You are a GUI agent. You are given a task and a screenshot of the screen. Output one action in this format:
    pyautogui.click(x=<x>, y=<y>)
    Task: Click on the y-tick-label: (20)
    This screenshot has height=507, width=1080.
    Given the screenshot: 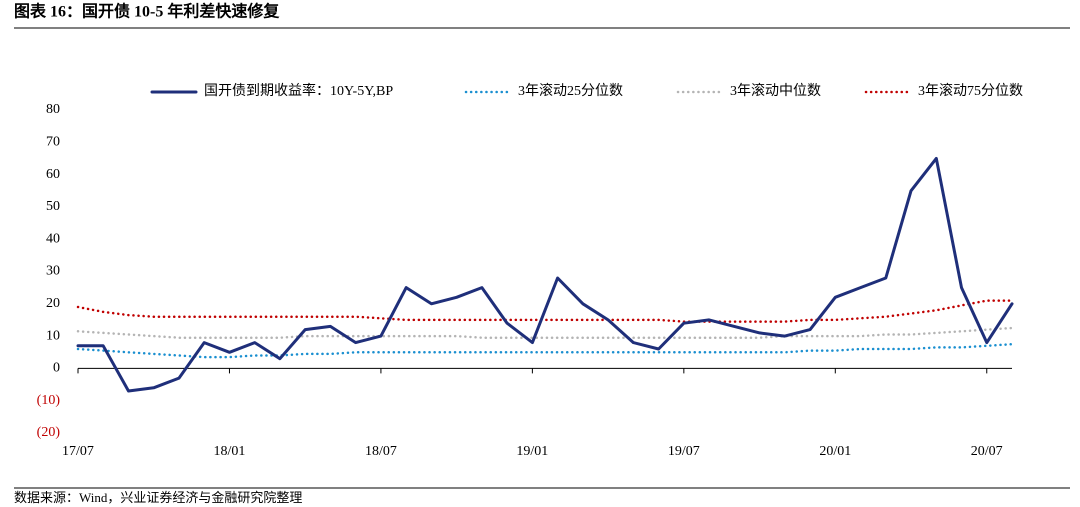 What is the action you would take?
    pyautogui.click(x=49, y=432)
    